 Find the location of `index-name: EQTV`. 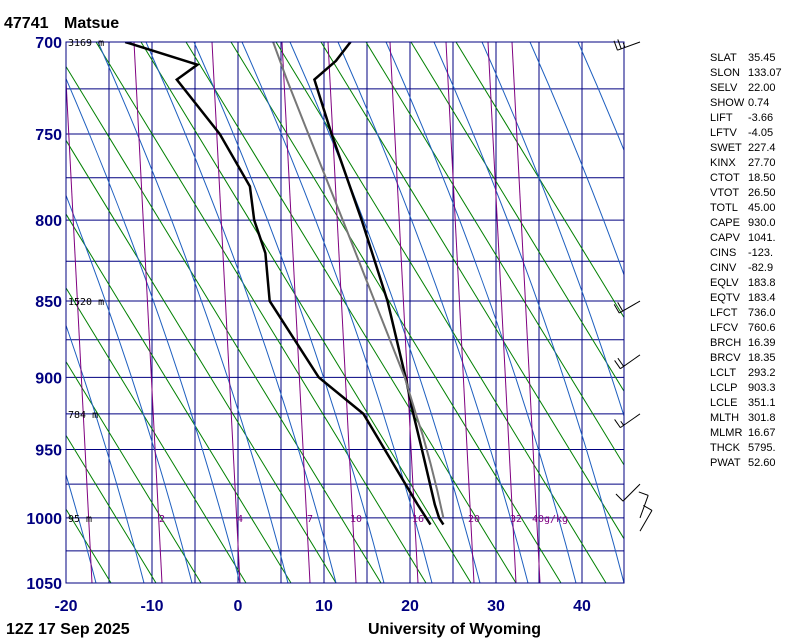

index-name: EQTV is located at coordinates (725, 298).